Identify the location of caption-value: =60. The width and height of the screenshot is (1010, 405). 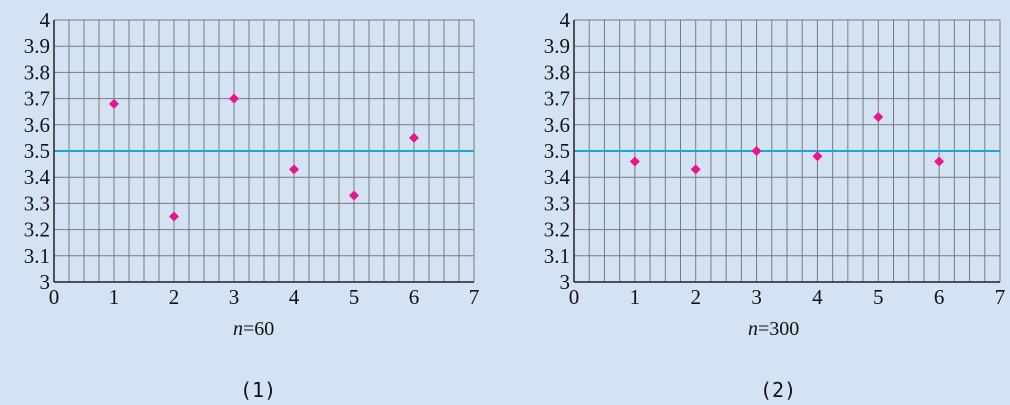
(259, 329).